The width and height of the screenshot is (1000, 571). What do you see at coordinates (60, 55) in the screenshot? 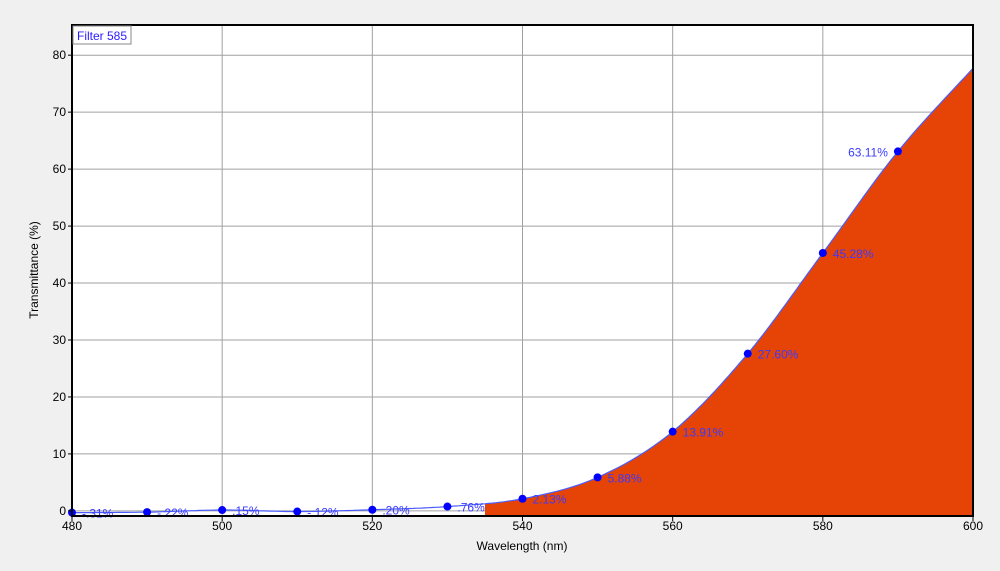
I see `y-tick-label: 80` at bounding box center [60, 55].